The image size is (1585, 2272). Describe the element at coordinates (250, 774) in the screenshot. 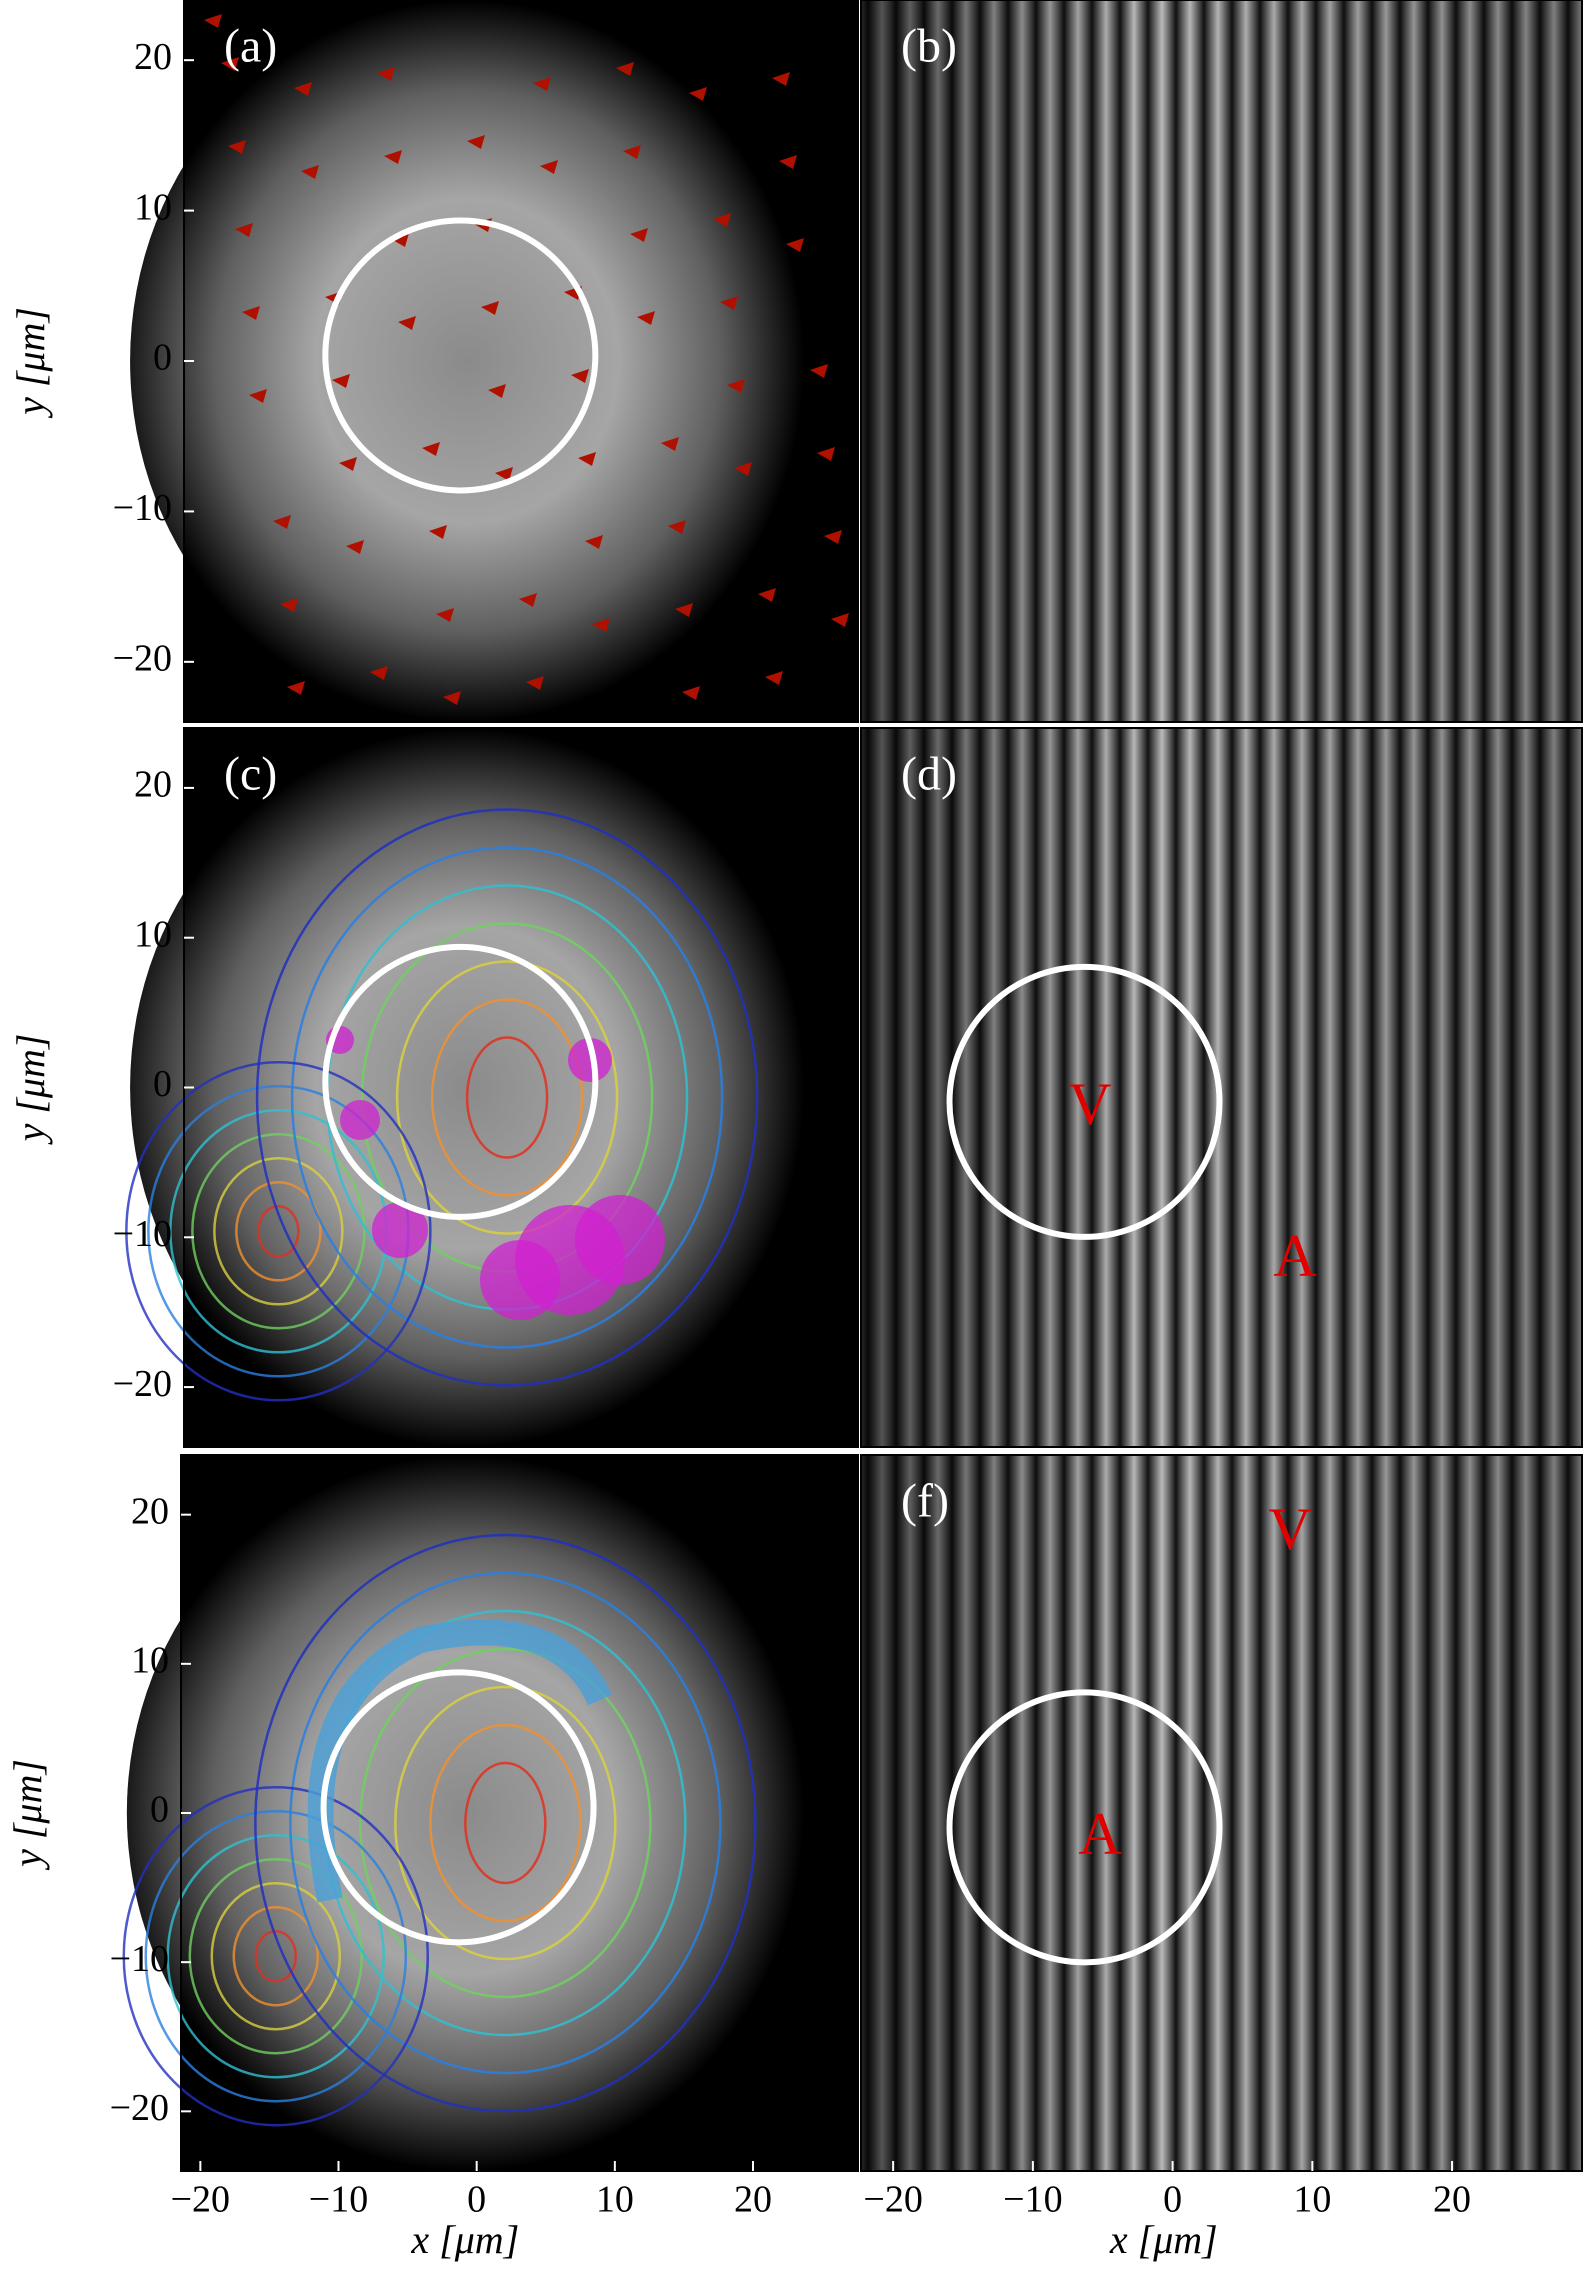

I see `panel-label: (c)` at that location.